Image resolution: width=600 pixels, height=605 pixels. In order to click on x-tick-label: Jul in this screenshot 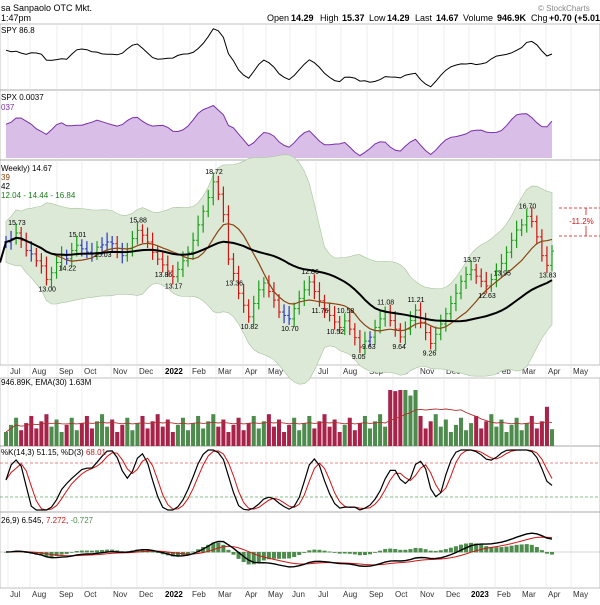, I will do `click(15, 371)`.